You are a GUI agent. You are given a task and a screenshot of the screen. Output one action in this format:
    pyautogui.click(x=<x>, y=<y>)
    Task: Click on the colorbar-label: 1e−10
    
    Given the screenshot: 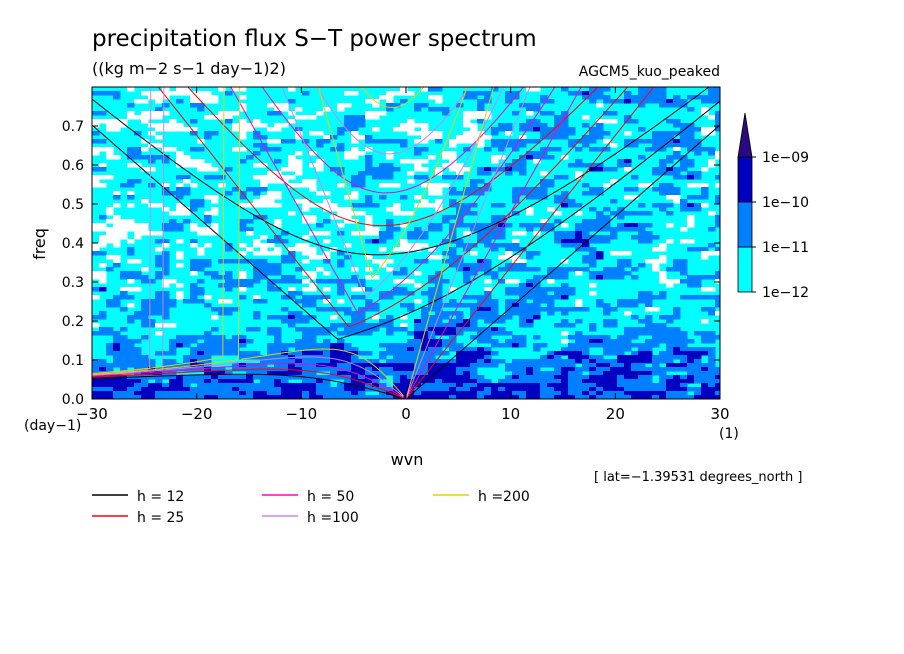 What is the action you would take?
    pyautogui.click(x=785, y=203)
    